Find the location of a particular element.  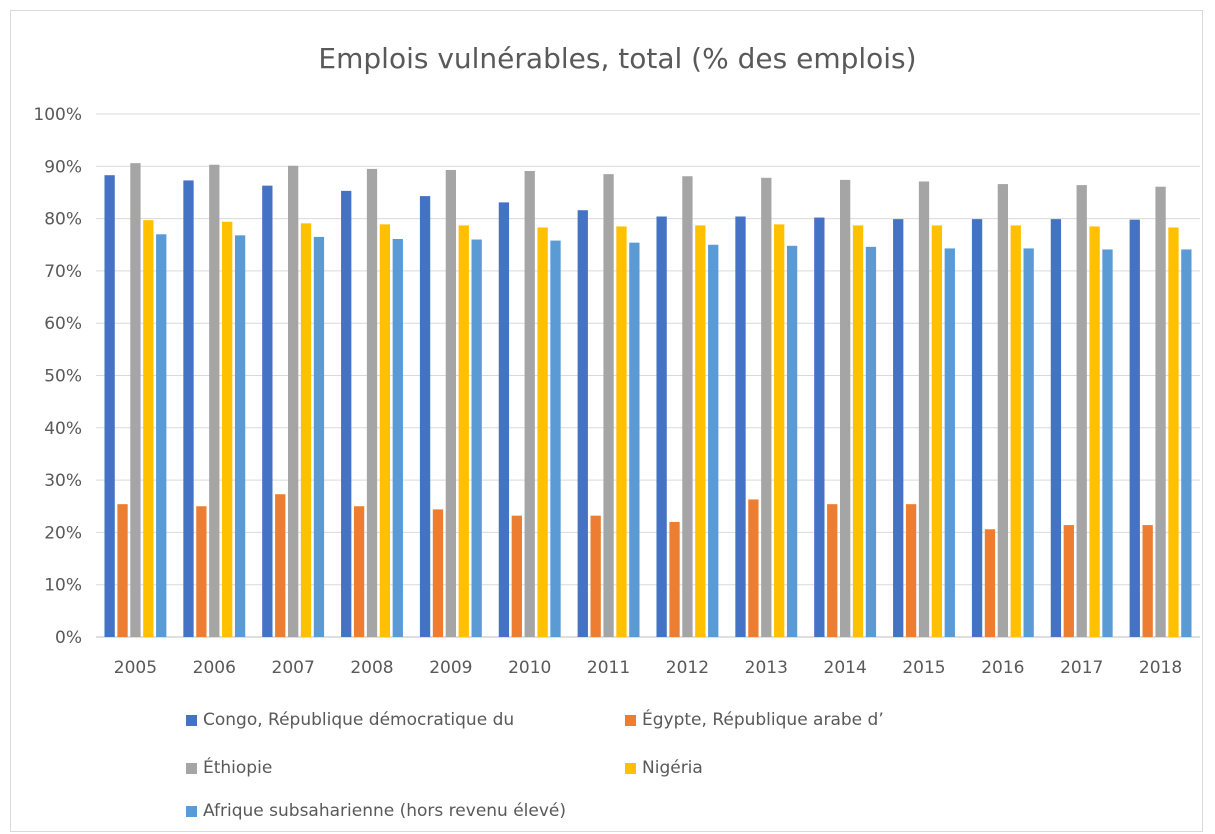

legend-label-ethiopie: Éthiopie is located at coordinates (238, 768).